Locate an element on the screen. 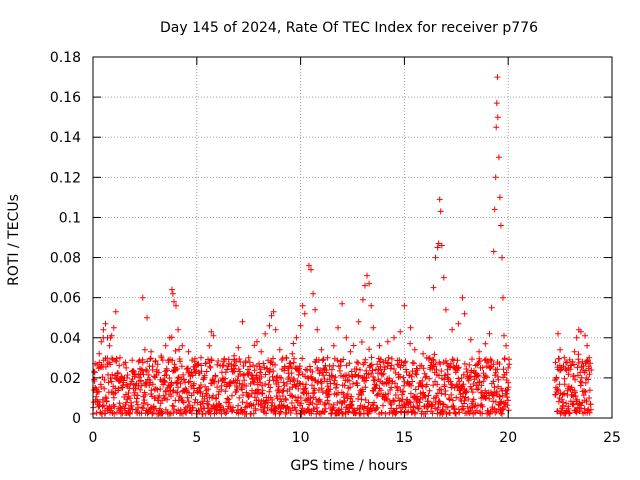 The image size is (640, 480). y-tick-label: 0.1 is located at coordinates (70, 218).